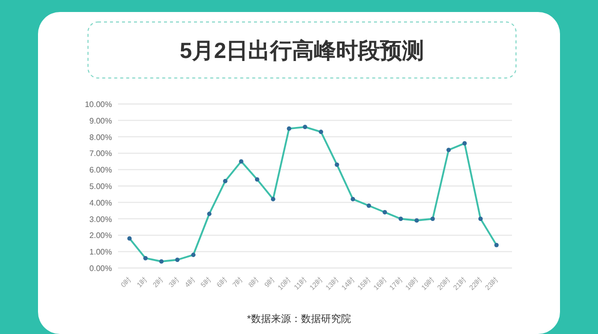 This screenshot has height=334, width=598. I want to click on y-tick-label: 3.00%, so click(100, 219).